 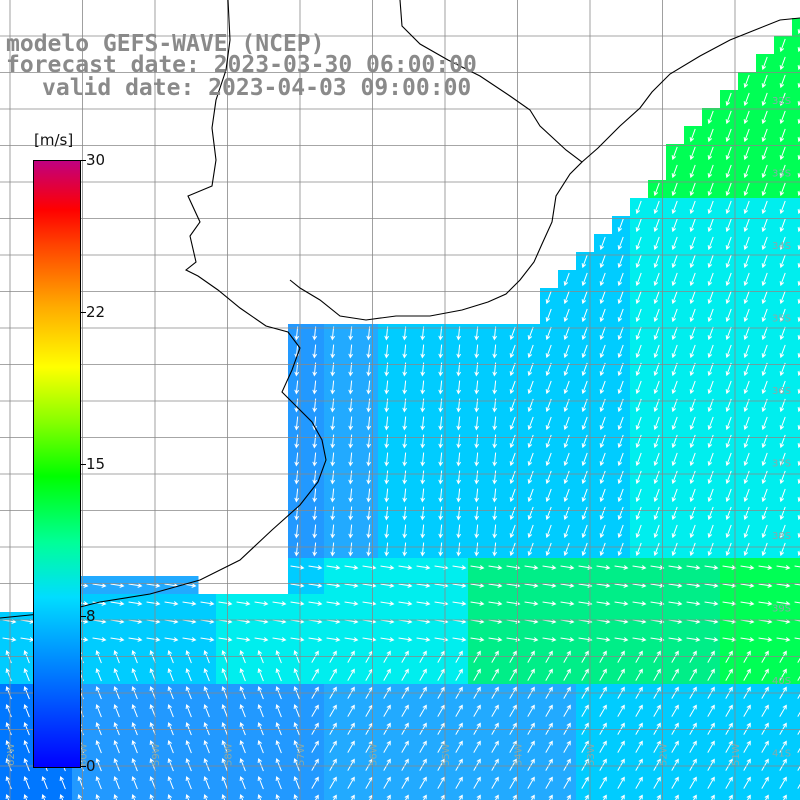 I want to click on model-title: modelo GEFS-WAVE (NCEP), so click(x=165, y=44).